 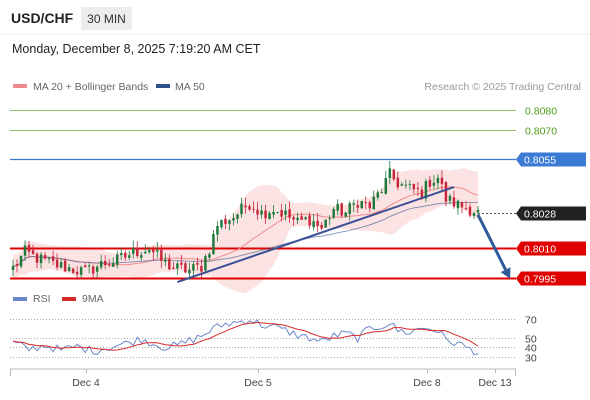 I want to click on rsi-tick-label-50: 50, so click(x=531, y=340).